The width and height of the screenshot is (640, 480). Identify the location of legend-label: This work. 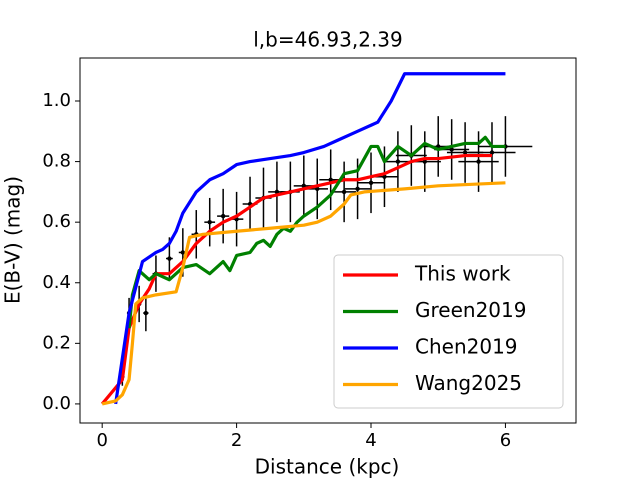
(462, 274).